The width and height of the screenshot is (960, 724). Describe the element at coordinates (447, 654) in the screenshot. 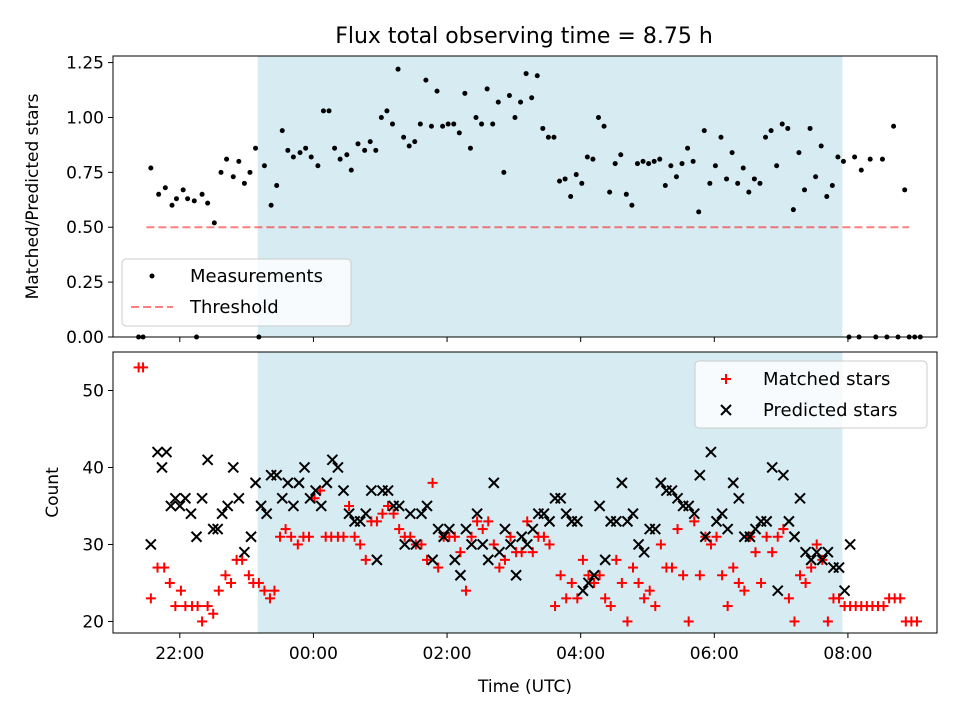

I see `x-tick-label: 02:00` at that location.